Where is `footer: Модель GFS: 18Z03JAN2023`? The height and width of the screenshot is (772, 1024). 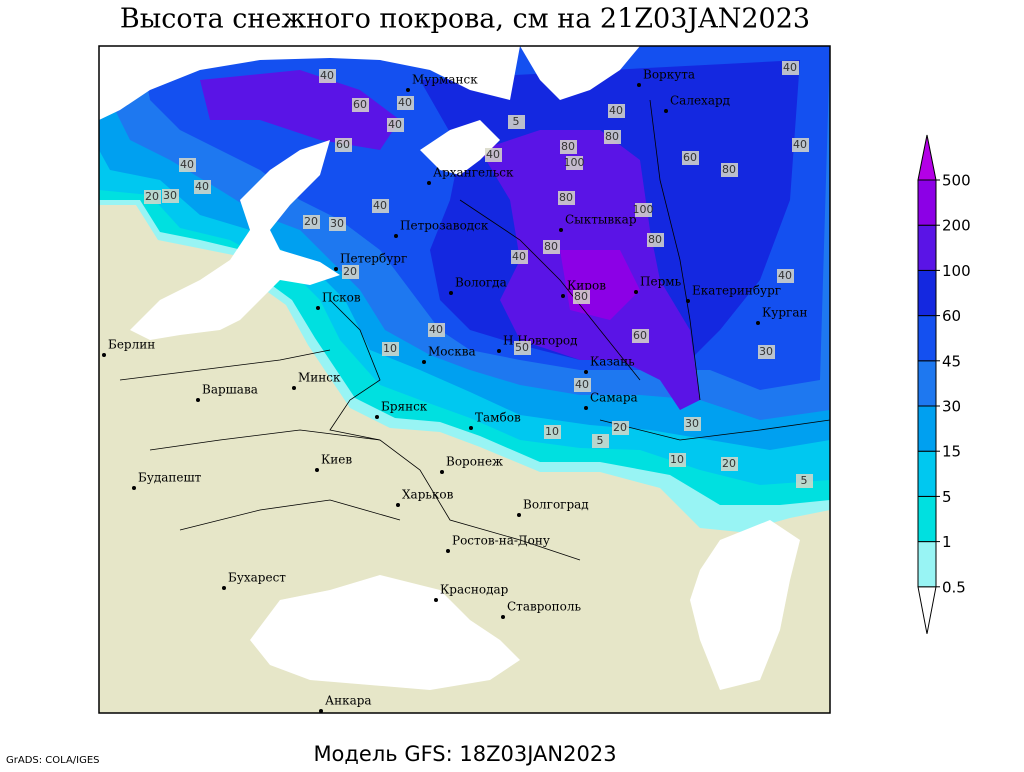 footer: Модель GFS: 18Z03JAN2023 is located at coordinates (464, 754).